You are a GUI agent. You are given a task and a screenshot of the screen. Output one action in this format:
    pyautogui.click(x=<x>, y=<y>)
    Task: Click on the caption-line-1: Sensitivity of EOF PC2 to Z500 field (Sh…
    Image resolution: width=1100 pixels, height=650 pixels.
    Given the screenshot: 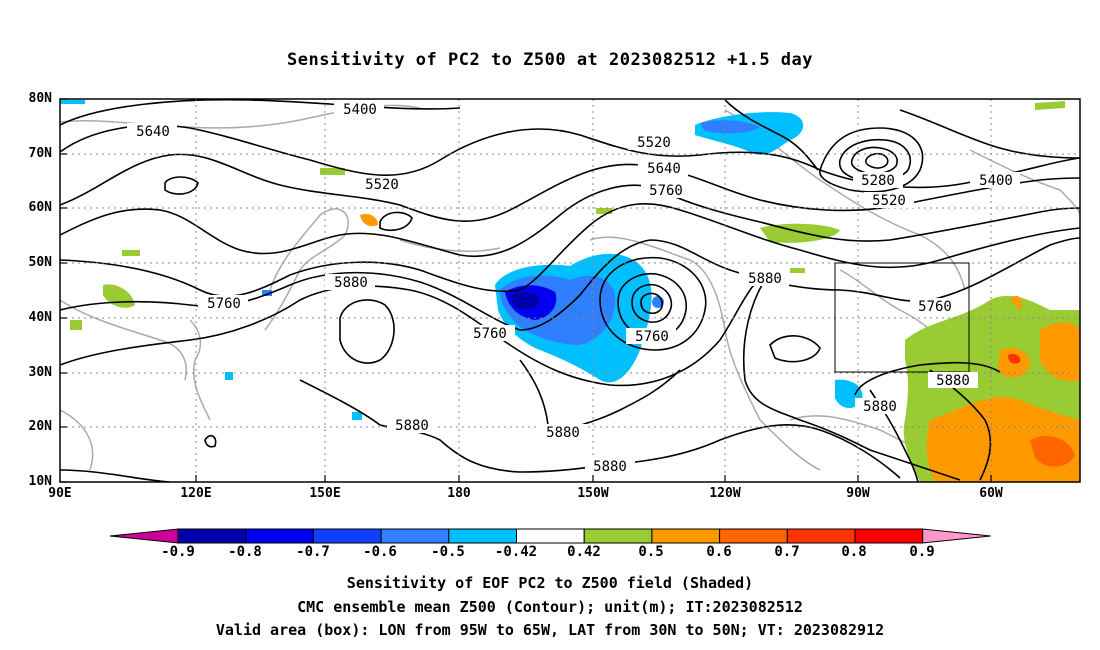 What is the action you would take?
    pyautogui.click(x=550, y=583)
    